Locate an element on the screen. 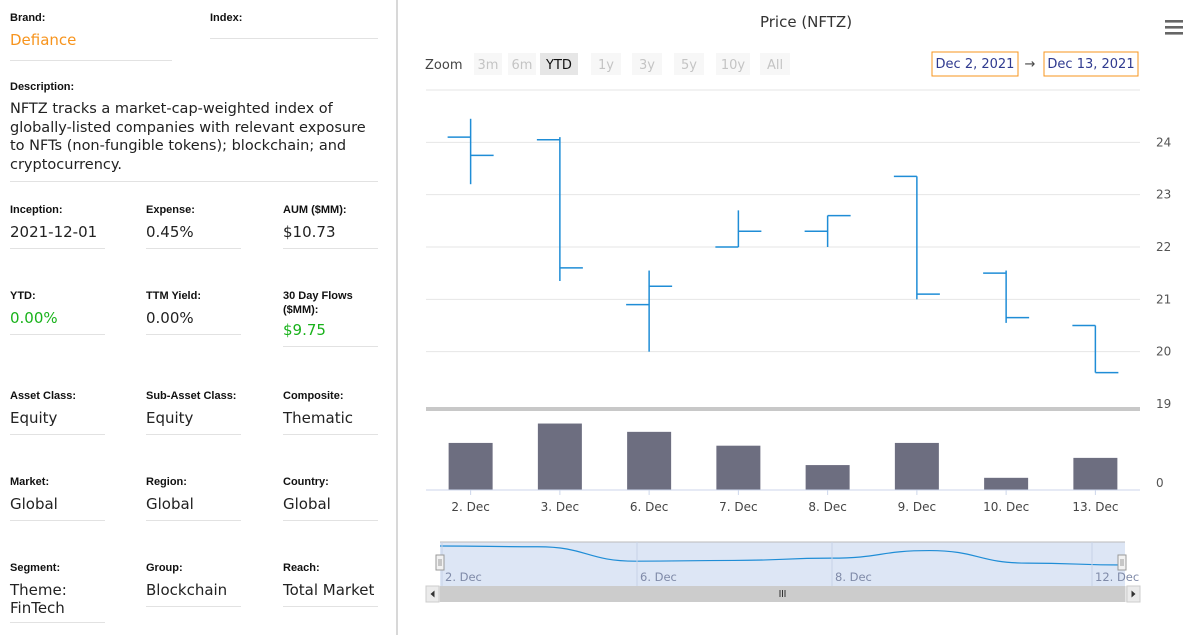  inception-field: Inception: 2021-12-01 is located at coordinates (57, 226).